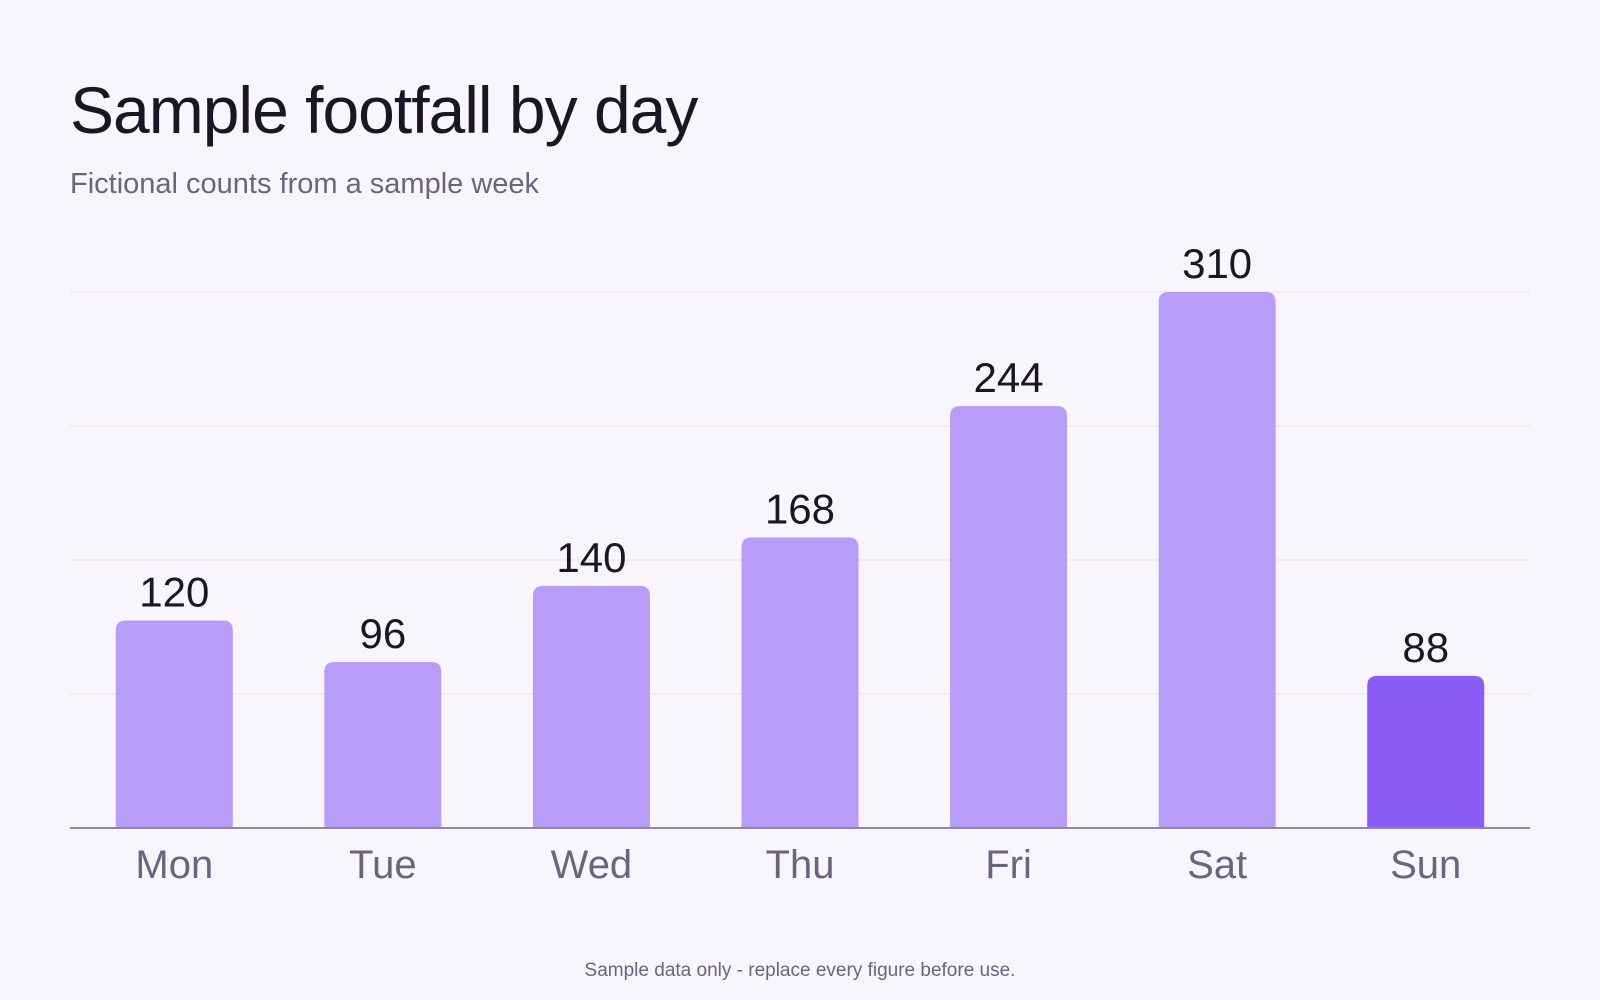 This screenshot has width=1600, height=1000. I want to click on bar-value-label: 120, so click(174, 592).